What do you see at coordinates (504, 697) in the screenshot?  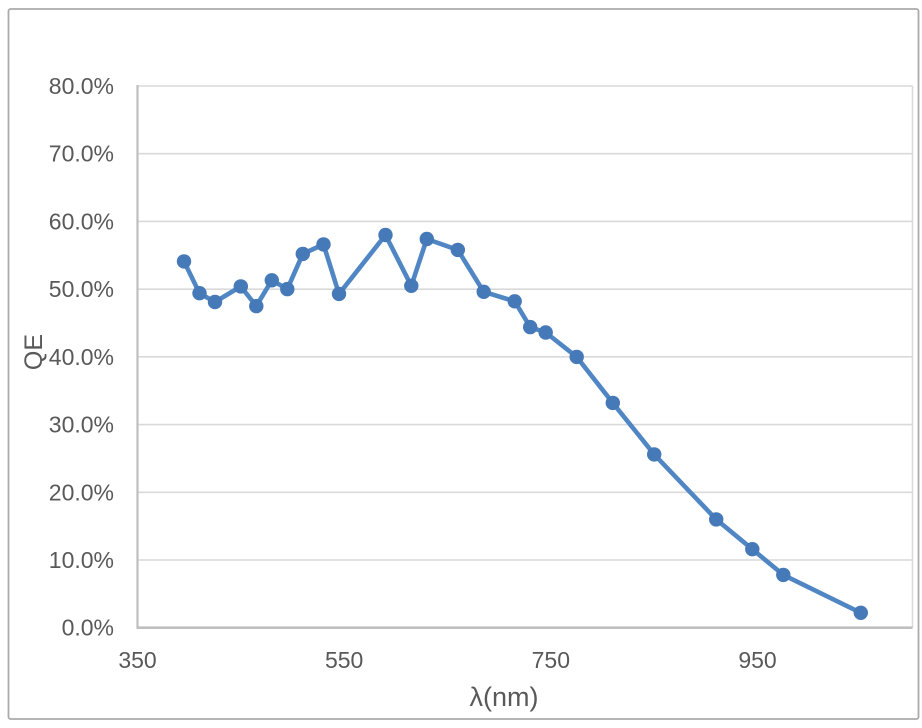 I see `x-axis-title: λ(nm)` at bounding box center [504, 697].